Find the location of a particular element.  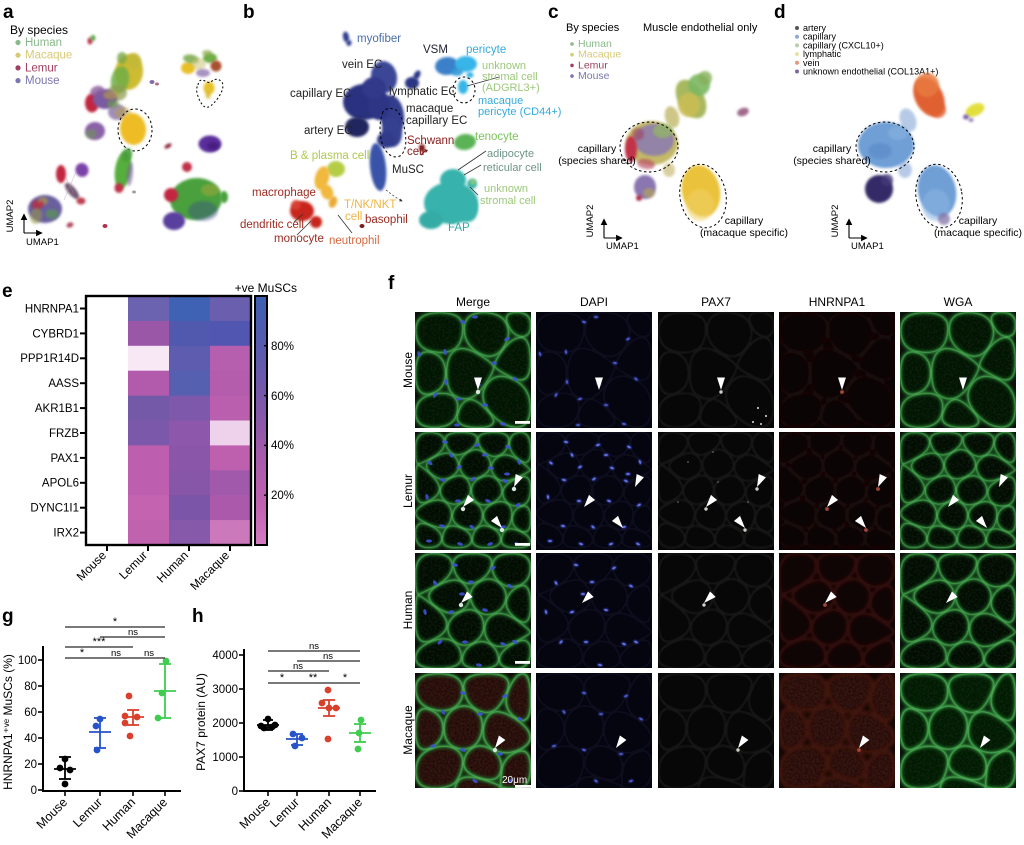

svg-text: basophil is located at coordinates (386, 220).